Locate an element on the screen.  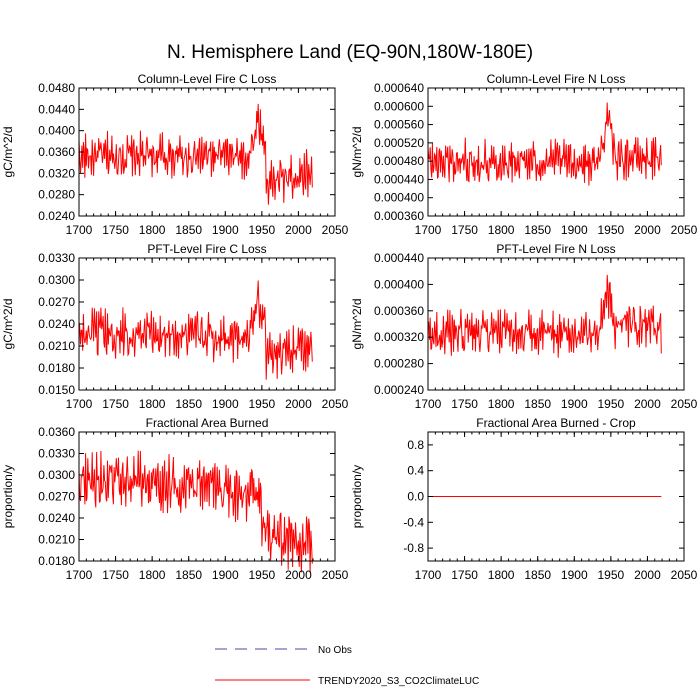
y-tick-label: -0.8 is located at coordinates (413, 548).